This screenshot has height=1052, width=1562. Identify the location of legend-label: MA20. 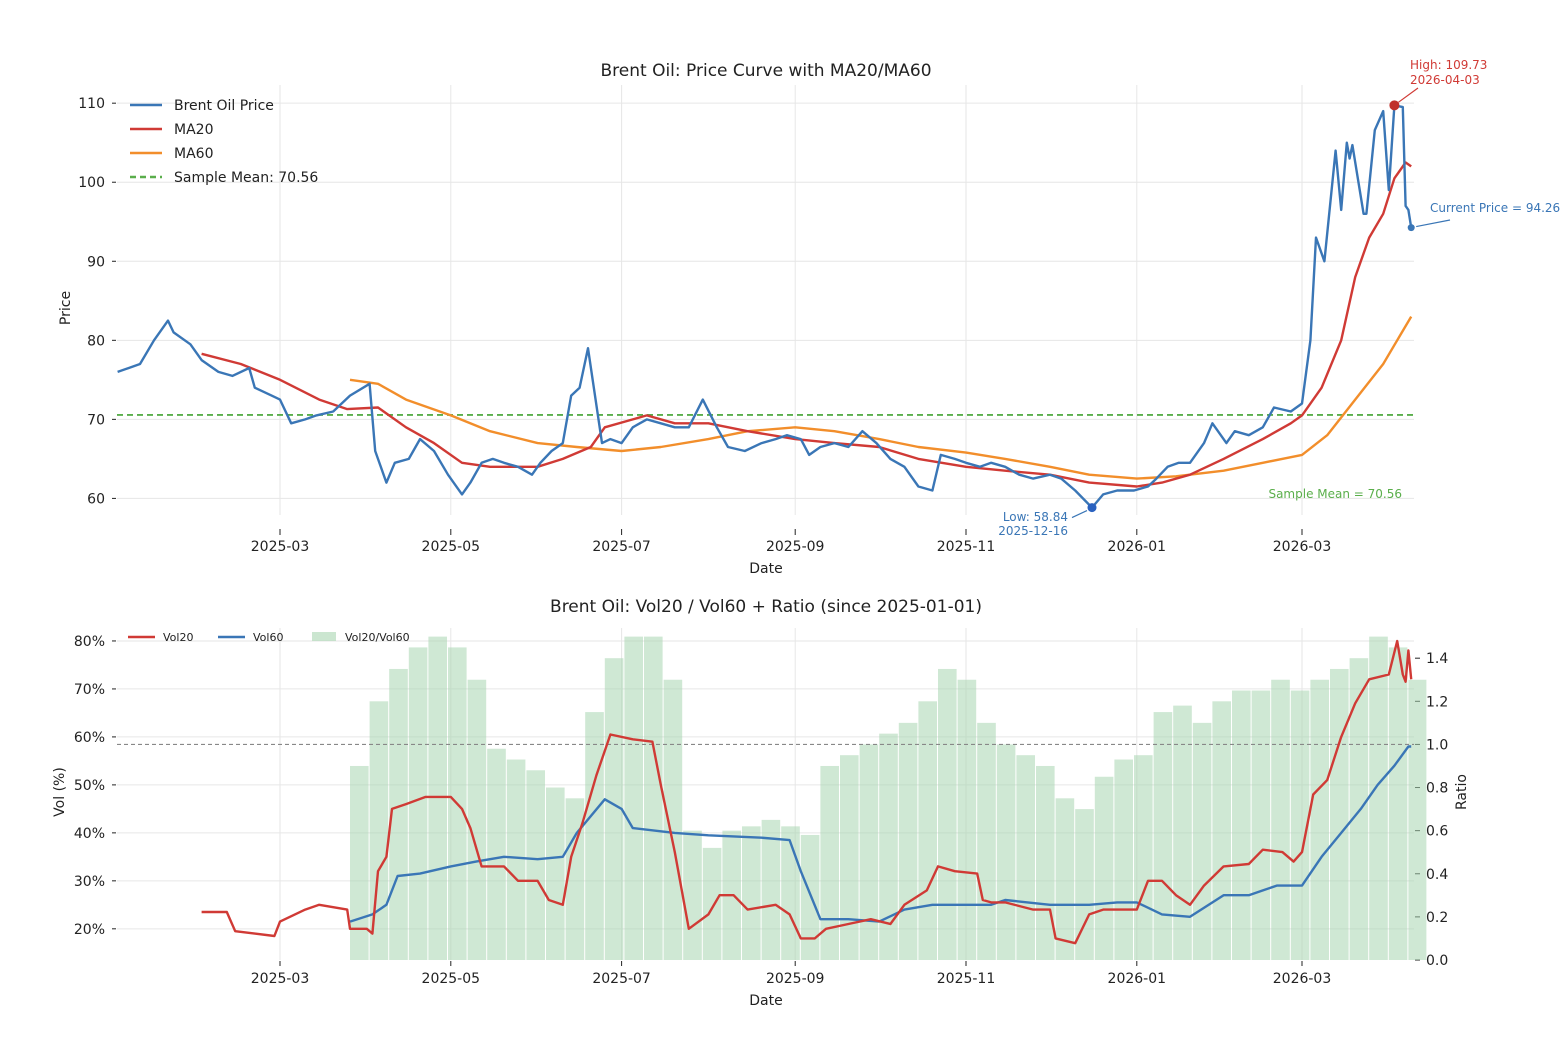
(193, 130).